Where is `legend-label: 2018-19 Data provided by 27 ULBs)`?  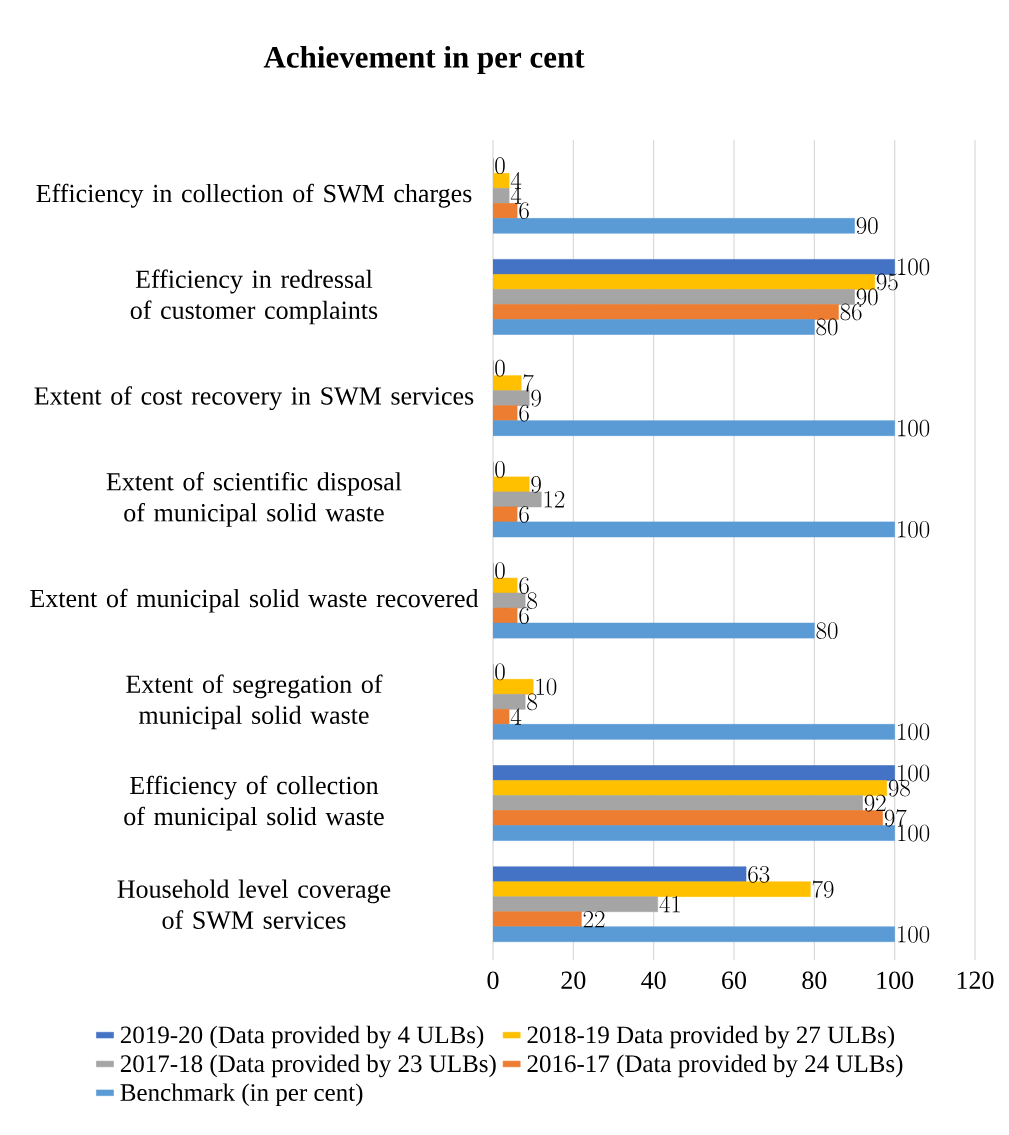 legend-label: 2018-19 Data provided by 27 ULBs) is located at coordinates (711, 1037).